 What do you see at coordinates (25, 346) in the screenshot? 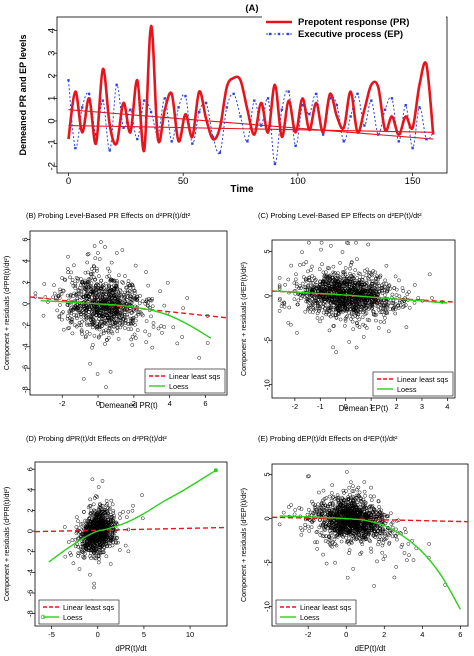
I see `y-tick-label: -4` at bounding box center [25, 346].